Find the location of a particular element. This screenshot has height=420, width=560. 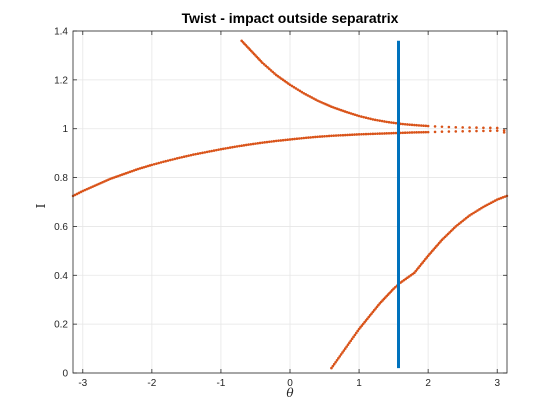

y-axis-label: I is located at coordinates (41, 205).